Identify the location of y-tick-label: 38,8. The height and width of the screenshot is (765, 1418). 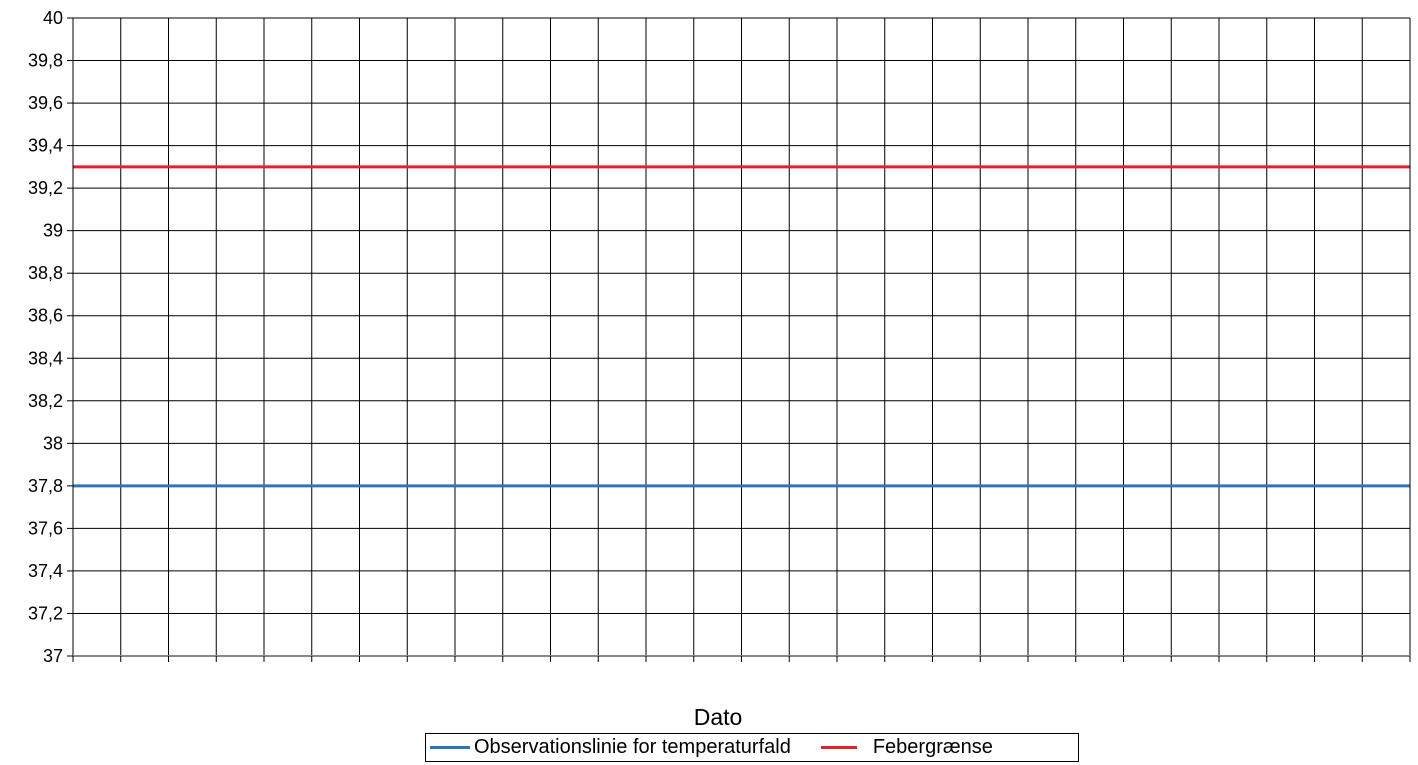
(45, 273).